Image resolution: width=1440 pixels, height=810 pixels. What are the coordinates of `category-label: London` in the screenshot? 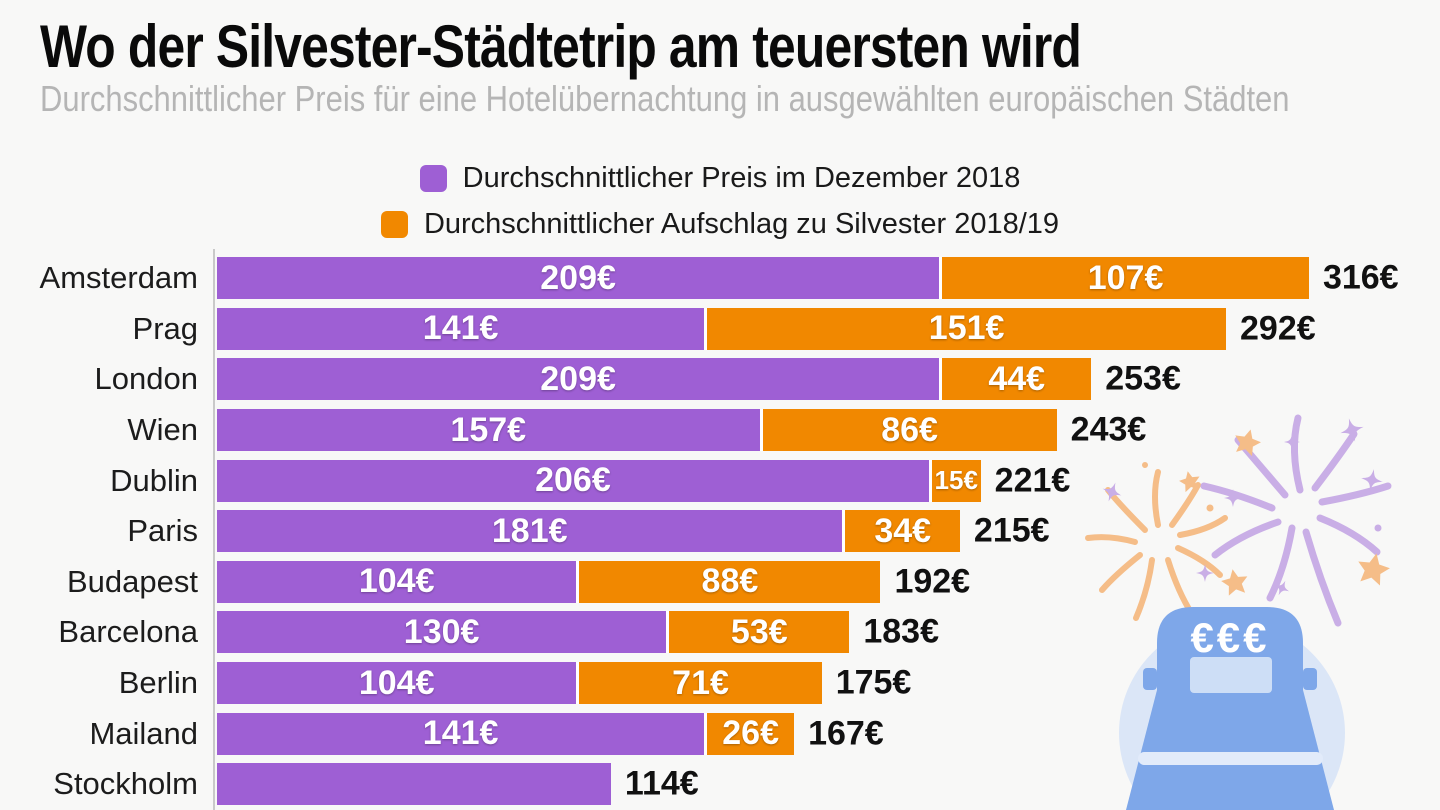 It's located at (146, 379).